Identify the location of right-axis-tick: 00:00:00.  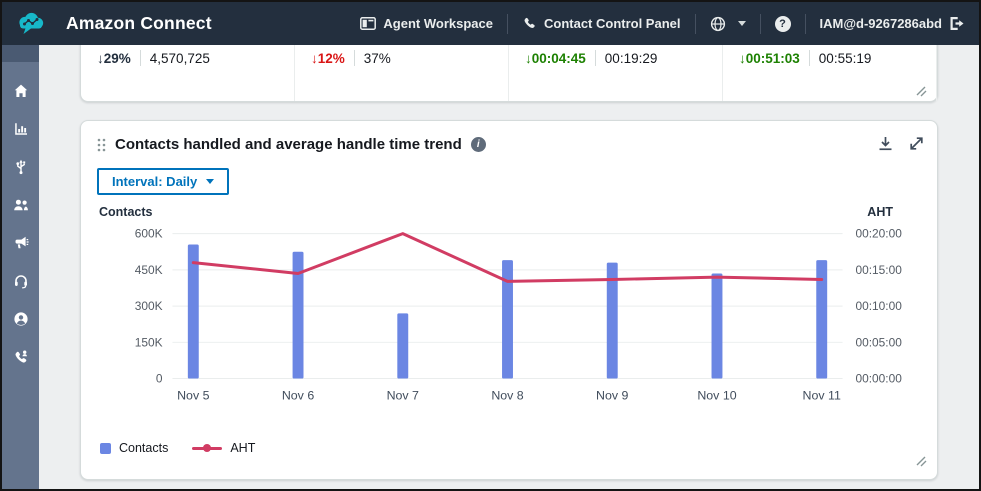
(878, 379).